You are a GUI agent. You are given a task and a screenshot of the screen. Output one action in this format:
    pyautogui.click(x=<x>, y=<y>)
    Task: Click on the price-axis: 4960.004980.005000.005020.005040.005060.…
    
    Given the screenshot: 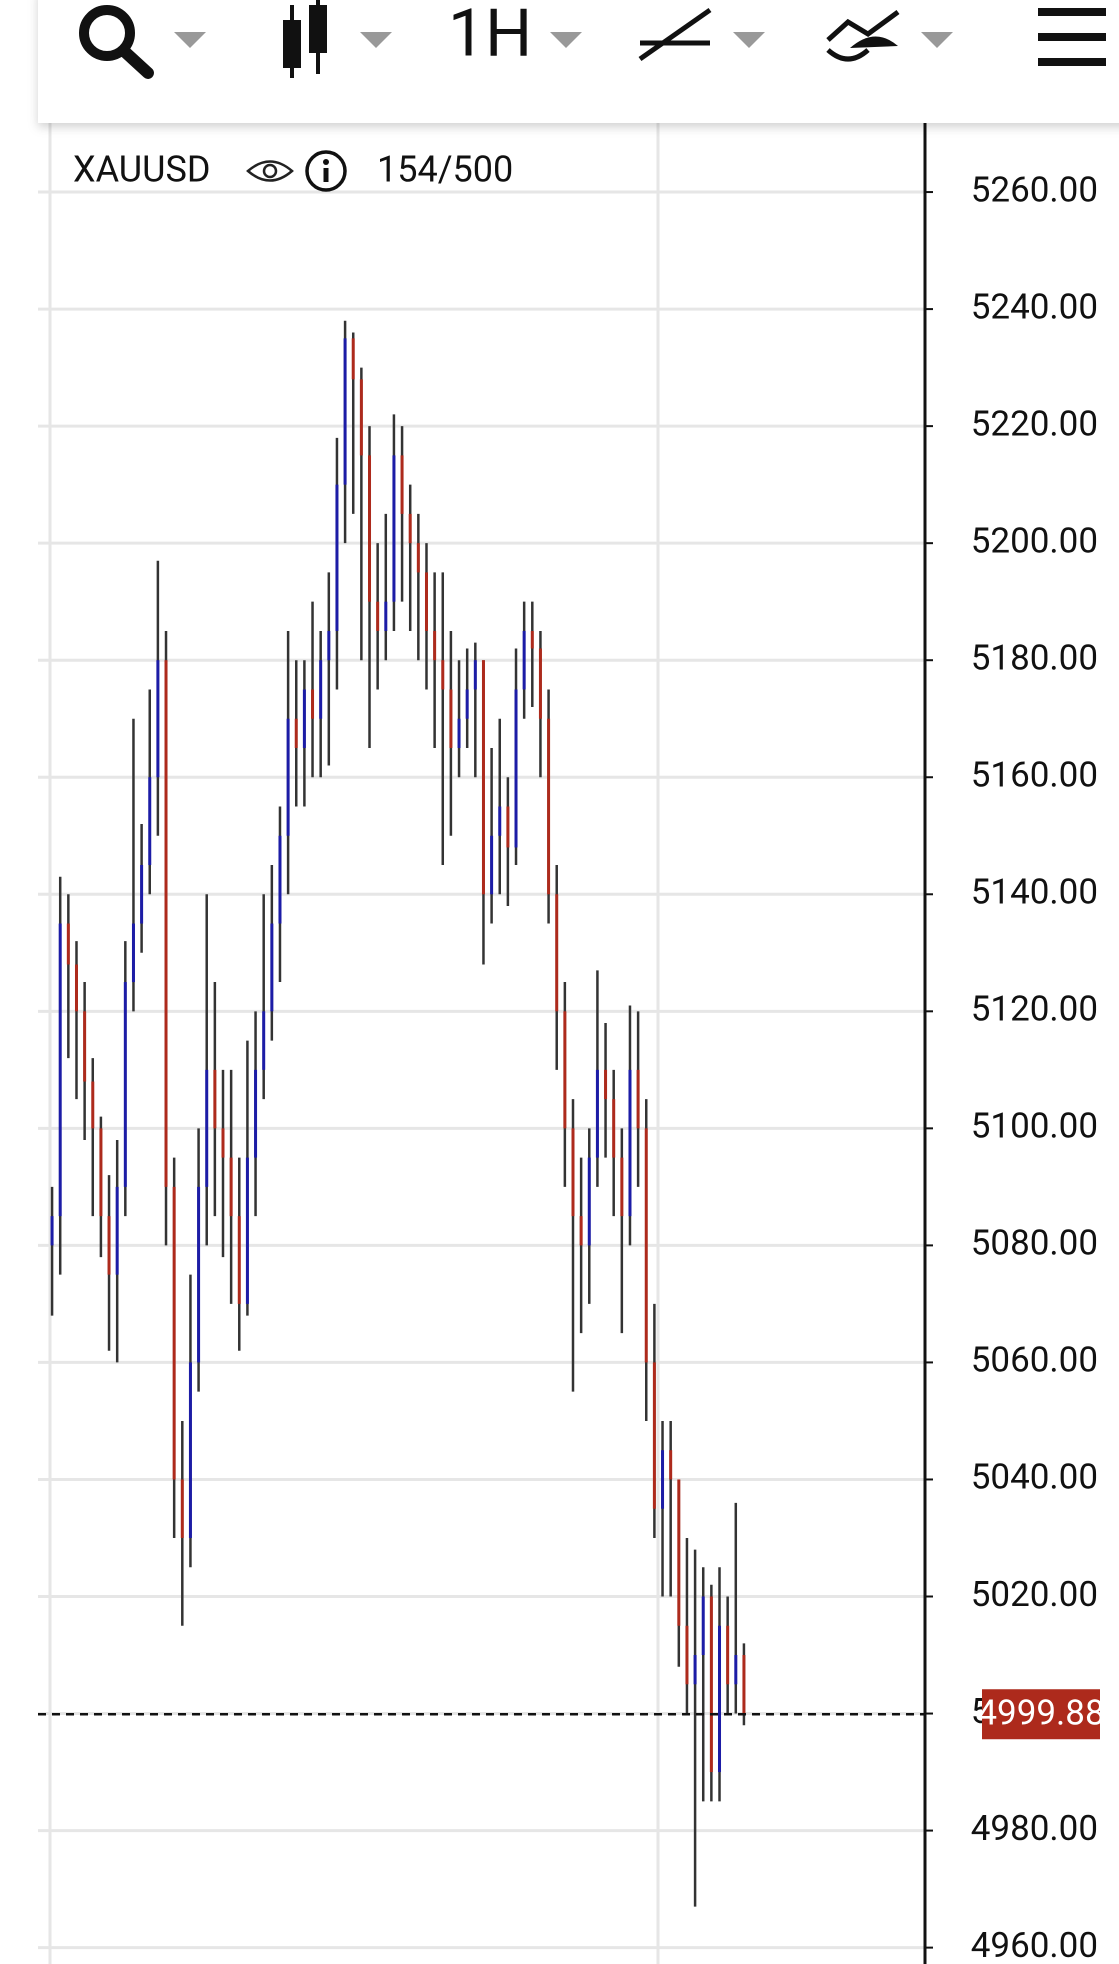 What is the action you would take?
    pyautogui.click(x=1015, y=1066)
    